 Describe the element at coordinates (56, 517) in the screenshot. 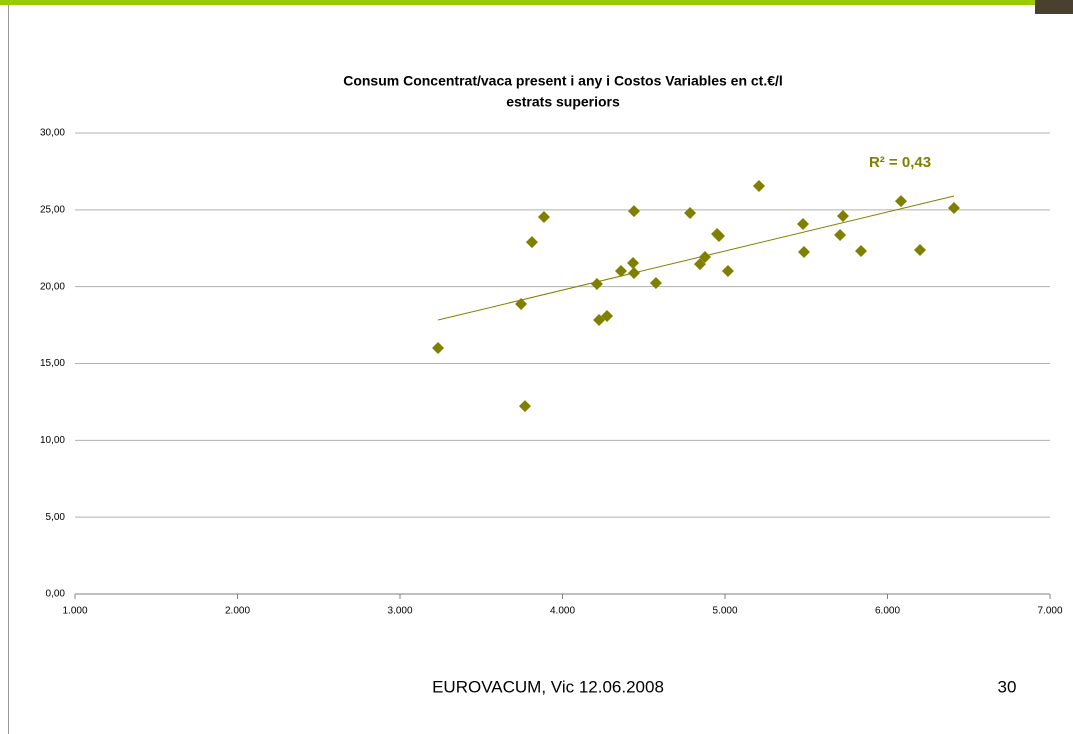

I see `y-tick-label: 5,00` at that location.